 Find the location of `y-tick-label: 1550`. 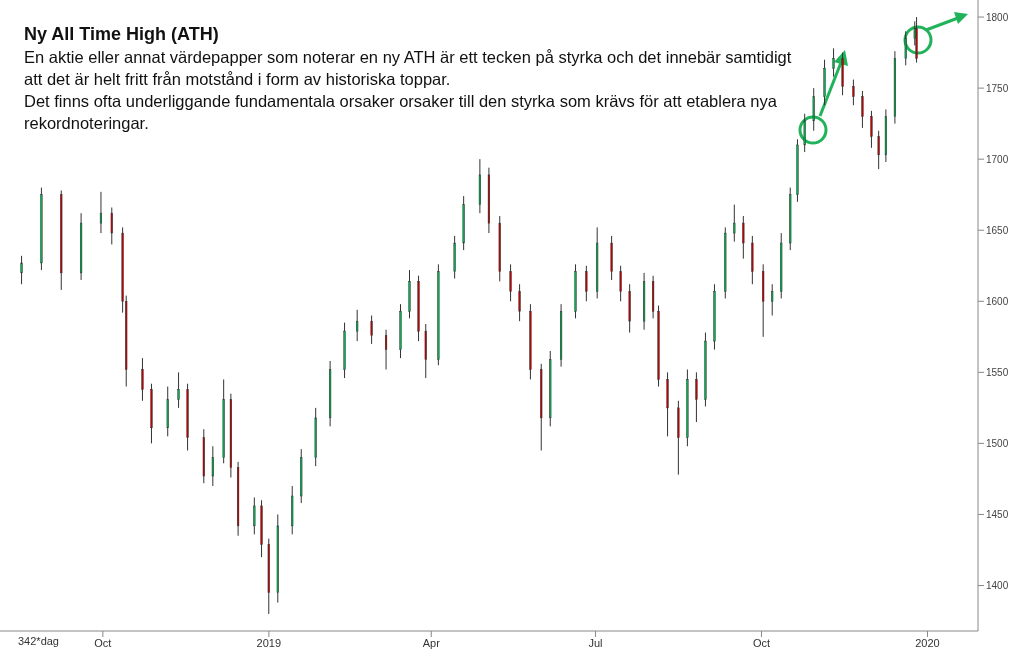

y-tick-label: 1550 is located at coordinates (997, 372).